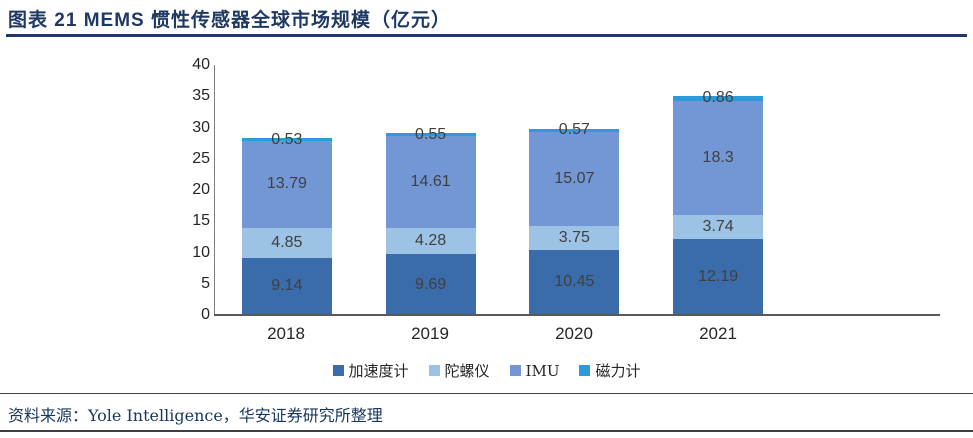 The image size is (973, 438). Describe the element at coordinates (378, 371) in the screenshot. I see `legend-label: 加速度计` at that location.